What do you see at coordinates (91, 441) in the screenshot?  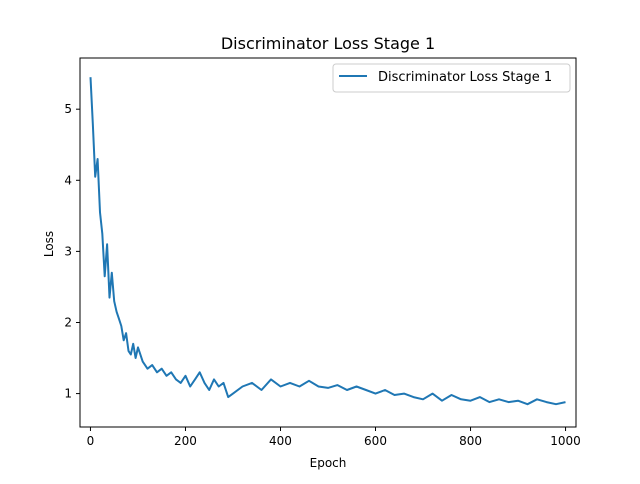 I see `x-tick-label: 0` at bounding box center [91, 441].